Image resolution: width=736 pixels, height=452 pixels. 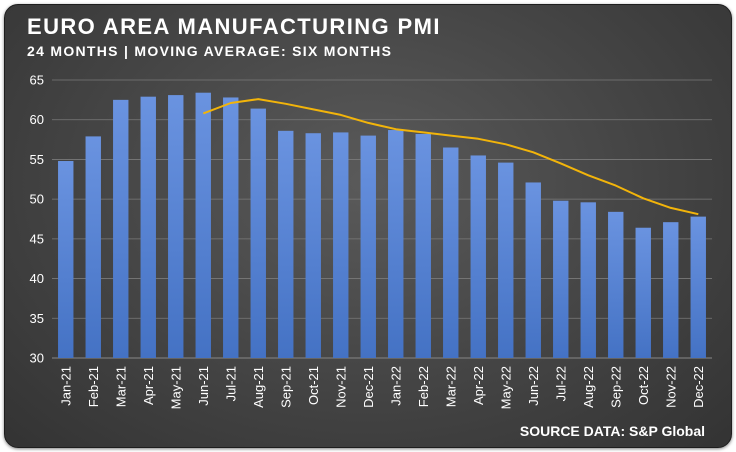 I want to click on x-tick-label: Dec-21, so click(x=368, y=387).